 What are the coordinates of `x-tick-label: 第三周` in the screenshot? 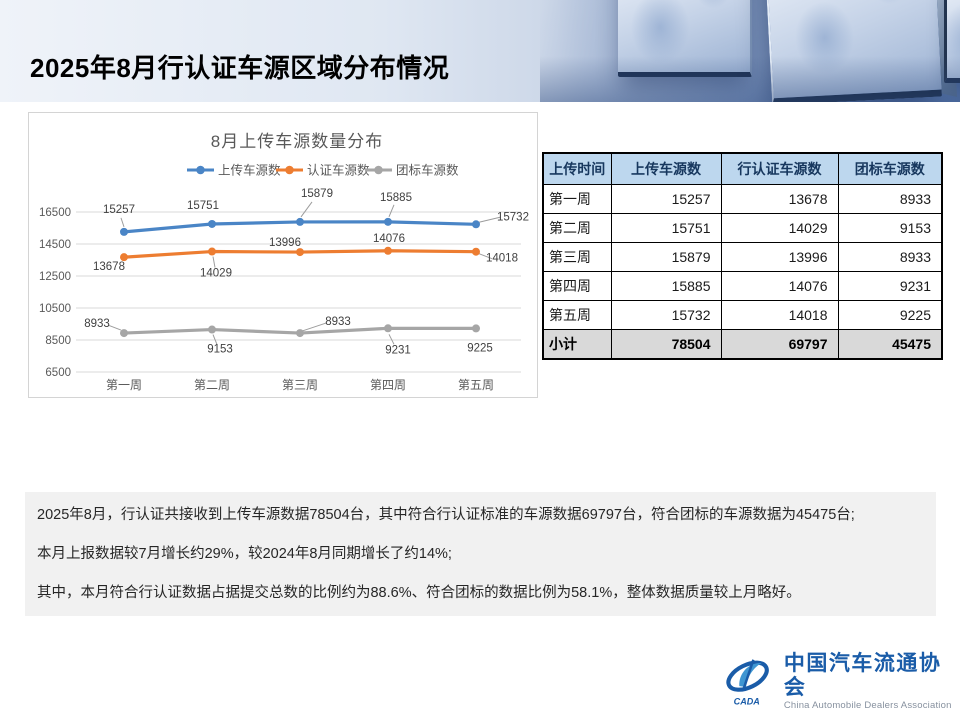 It's located at (300, 385).